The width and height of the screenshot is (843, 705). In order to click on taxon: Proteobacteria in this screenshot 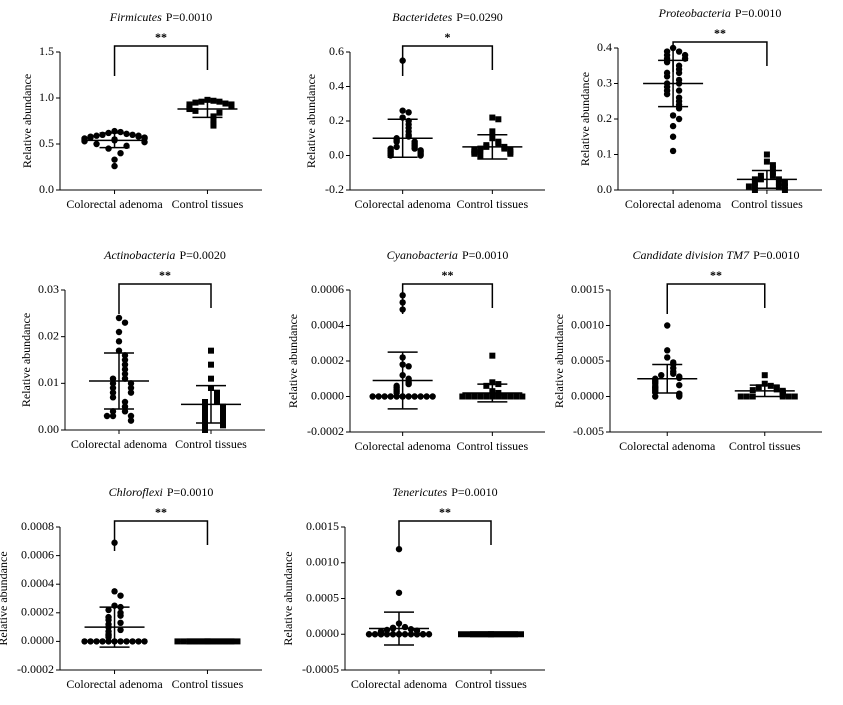, I will do `click(694, 13)`.